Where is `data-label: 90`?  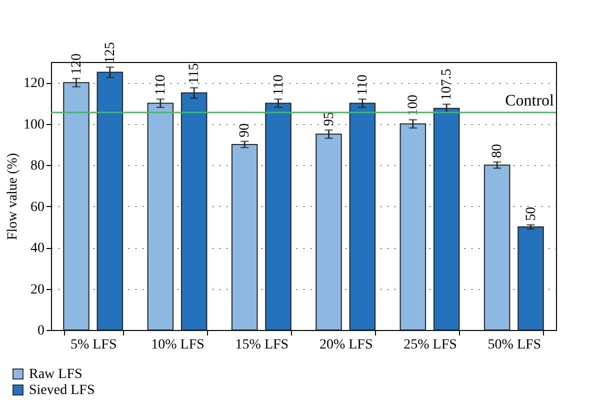
data-label: 90 is located at coordinates (245, 130).